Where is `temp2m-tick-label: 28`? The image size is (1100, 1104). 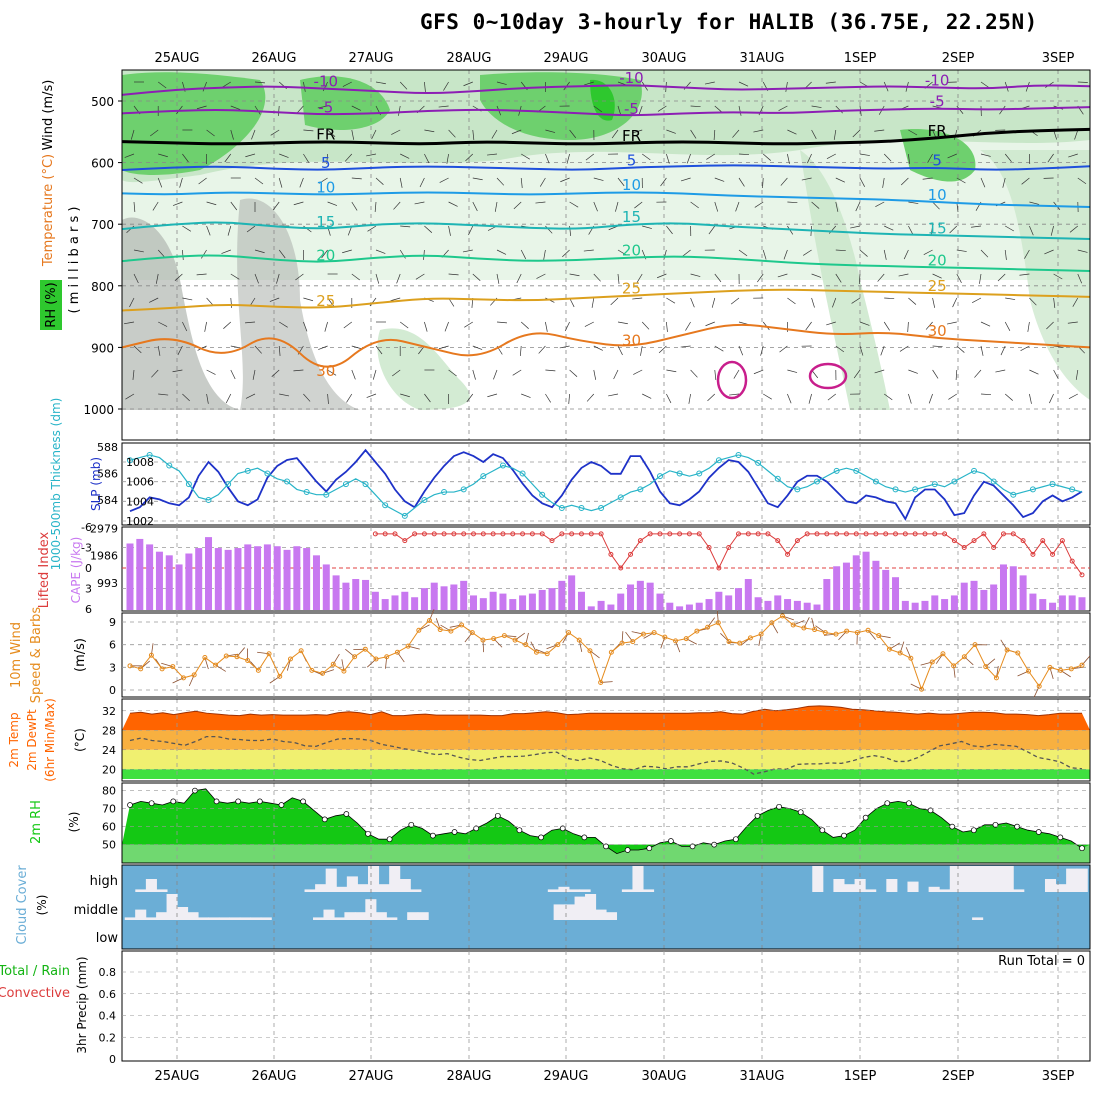 temp2m-tick-label: 28 is located at coordinates (109, 730).